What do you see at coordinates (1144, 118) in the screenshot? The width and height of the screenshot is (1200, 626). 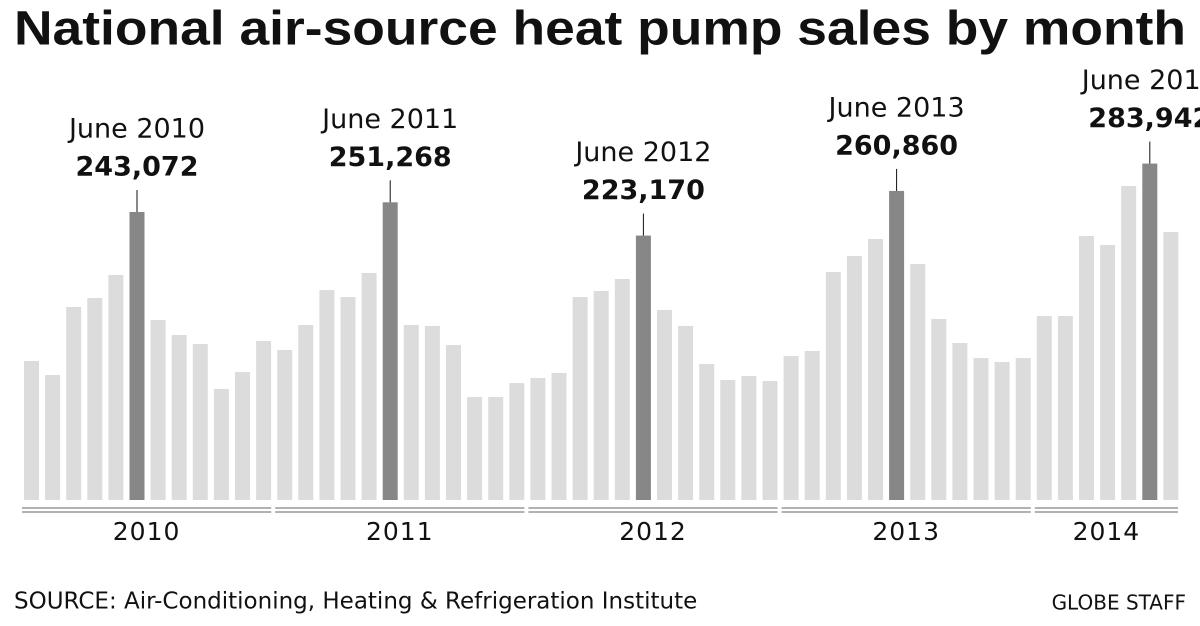 I see `annotation-value: 283,942` at bounding box center [1144, 118].